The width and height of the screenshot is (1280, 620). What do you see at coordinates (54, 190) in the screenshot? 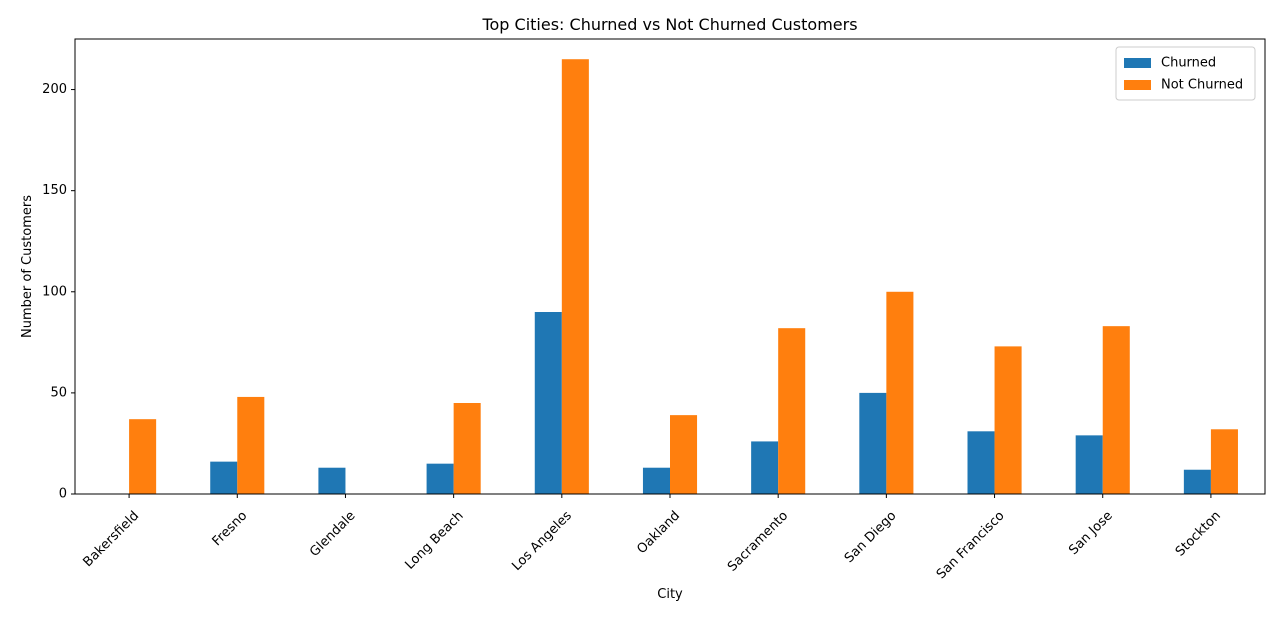
I see `y-tick-label: 150` at bounding box center [54, 190].